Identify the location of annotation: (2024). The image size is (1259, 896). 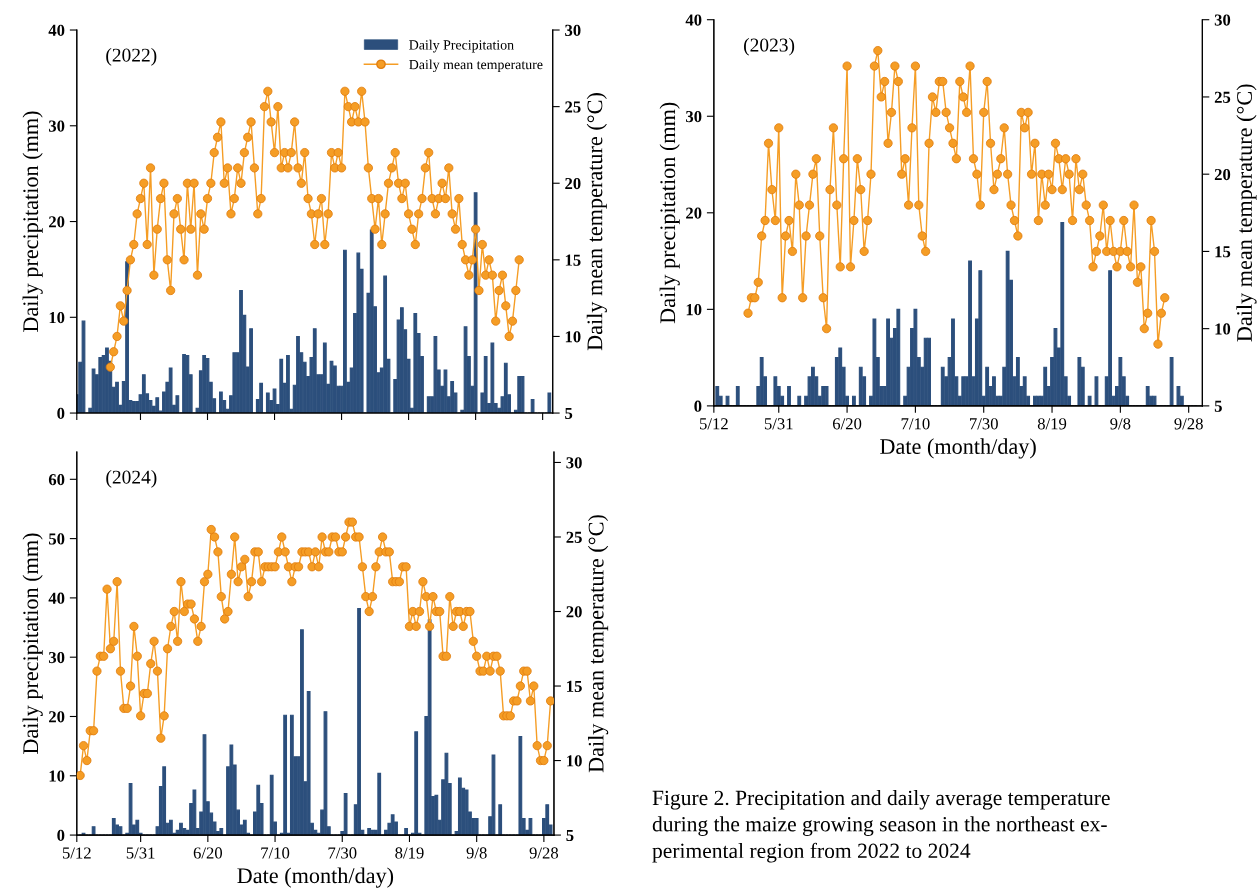
(131, 479).